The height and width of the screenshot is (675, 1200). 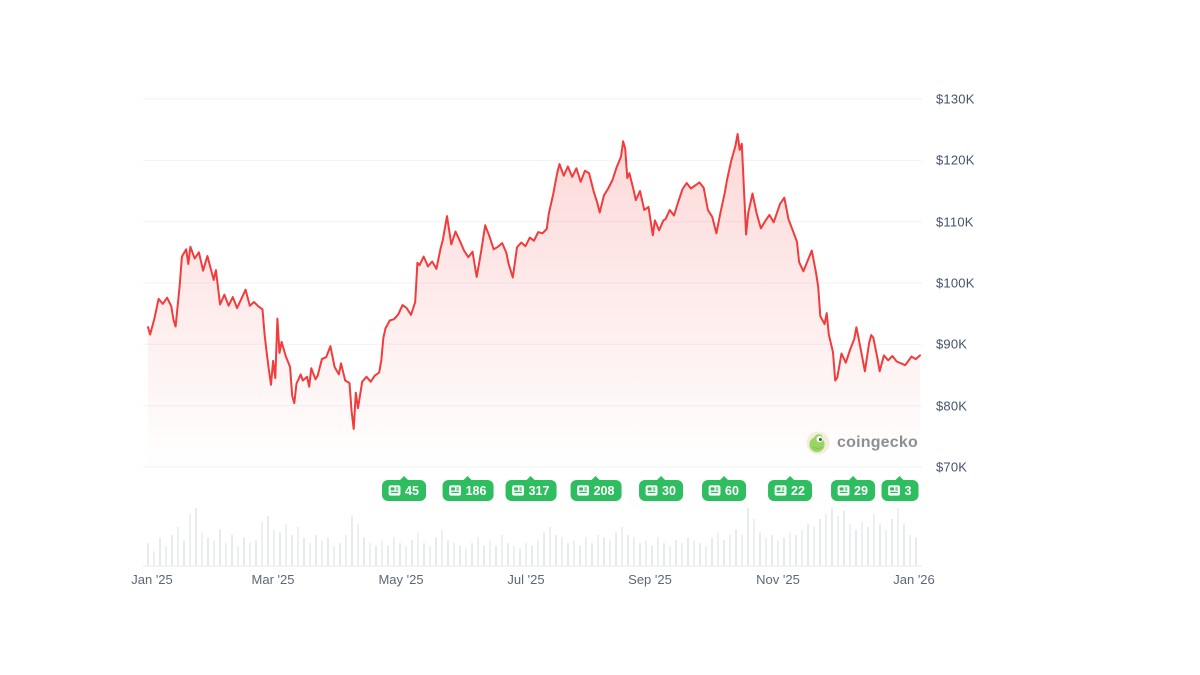 I want to click on x-axis-tick-label: Jul '25, so click(x=526, y=579).